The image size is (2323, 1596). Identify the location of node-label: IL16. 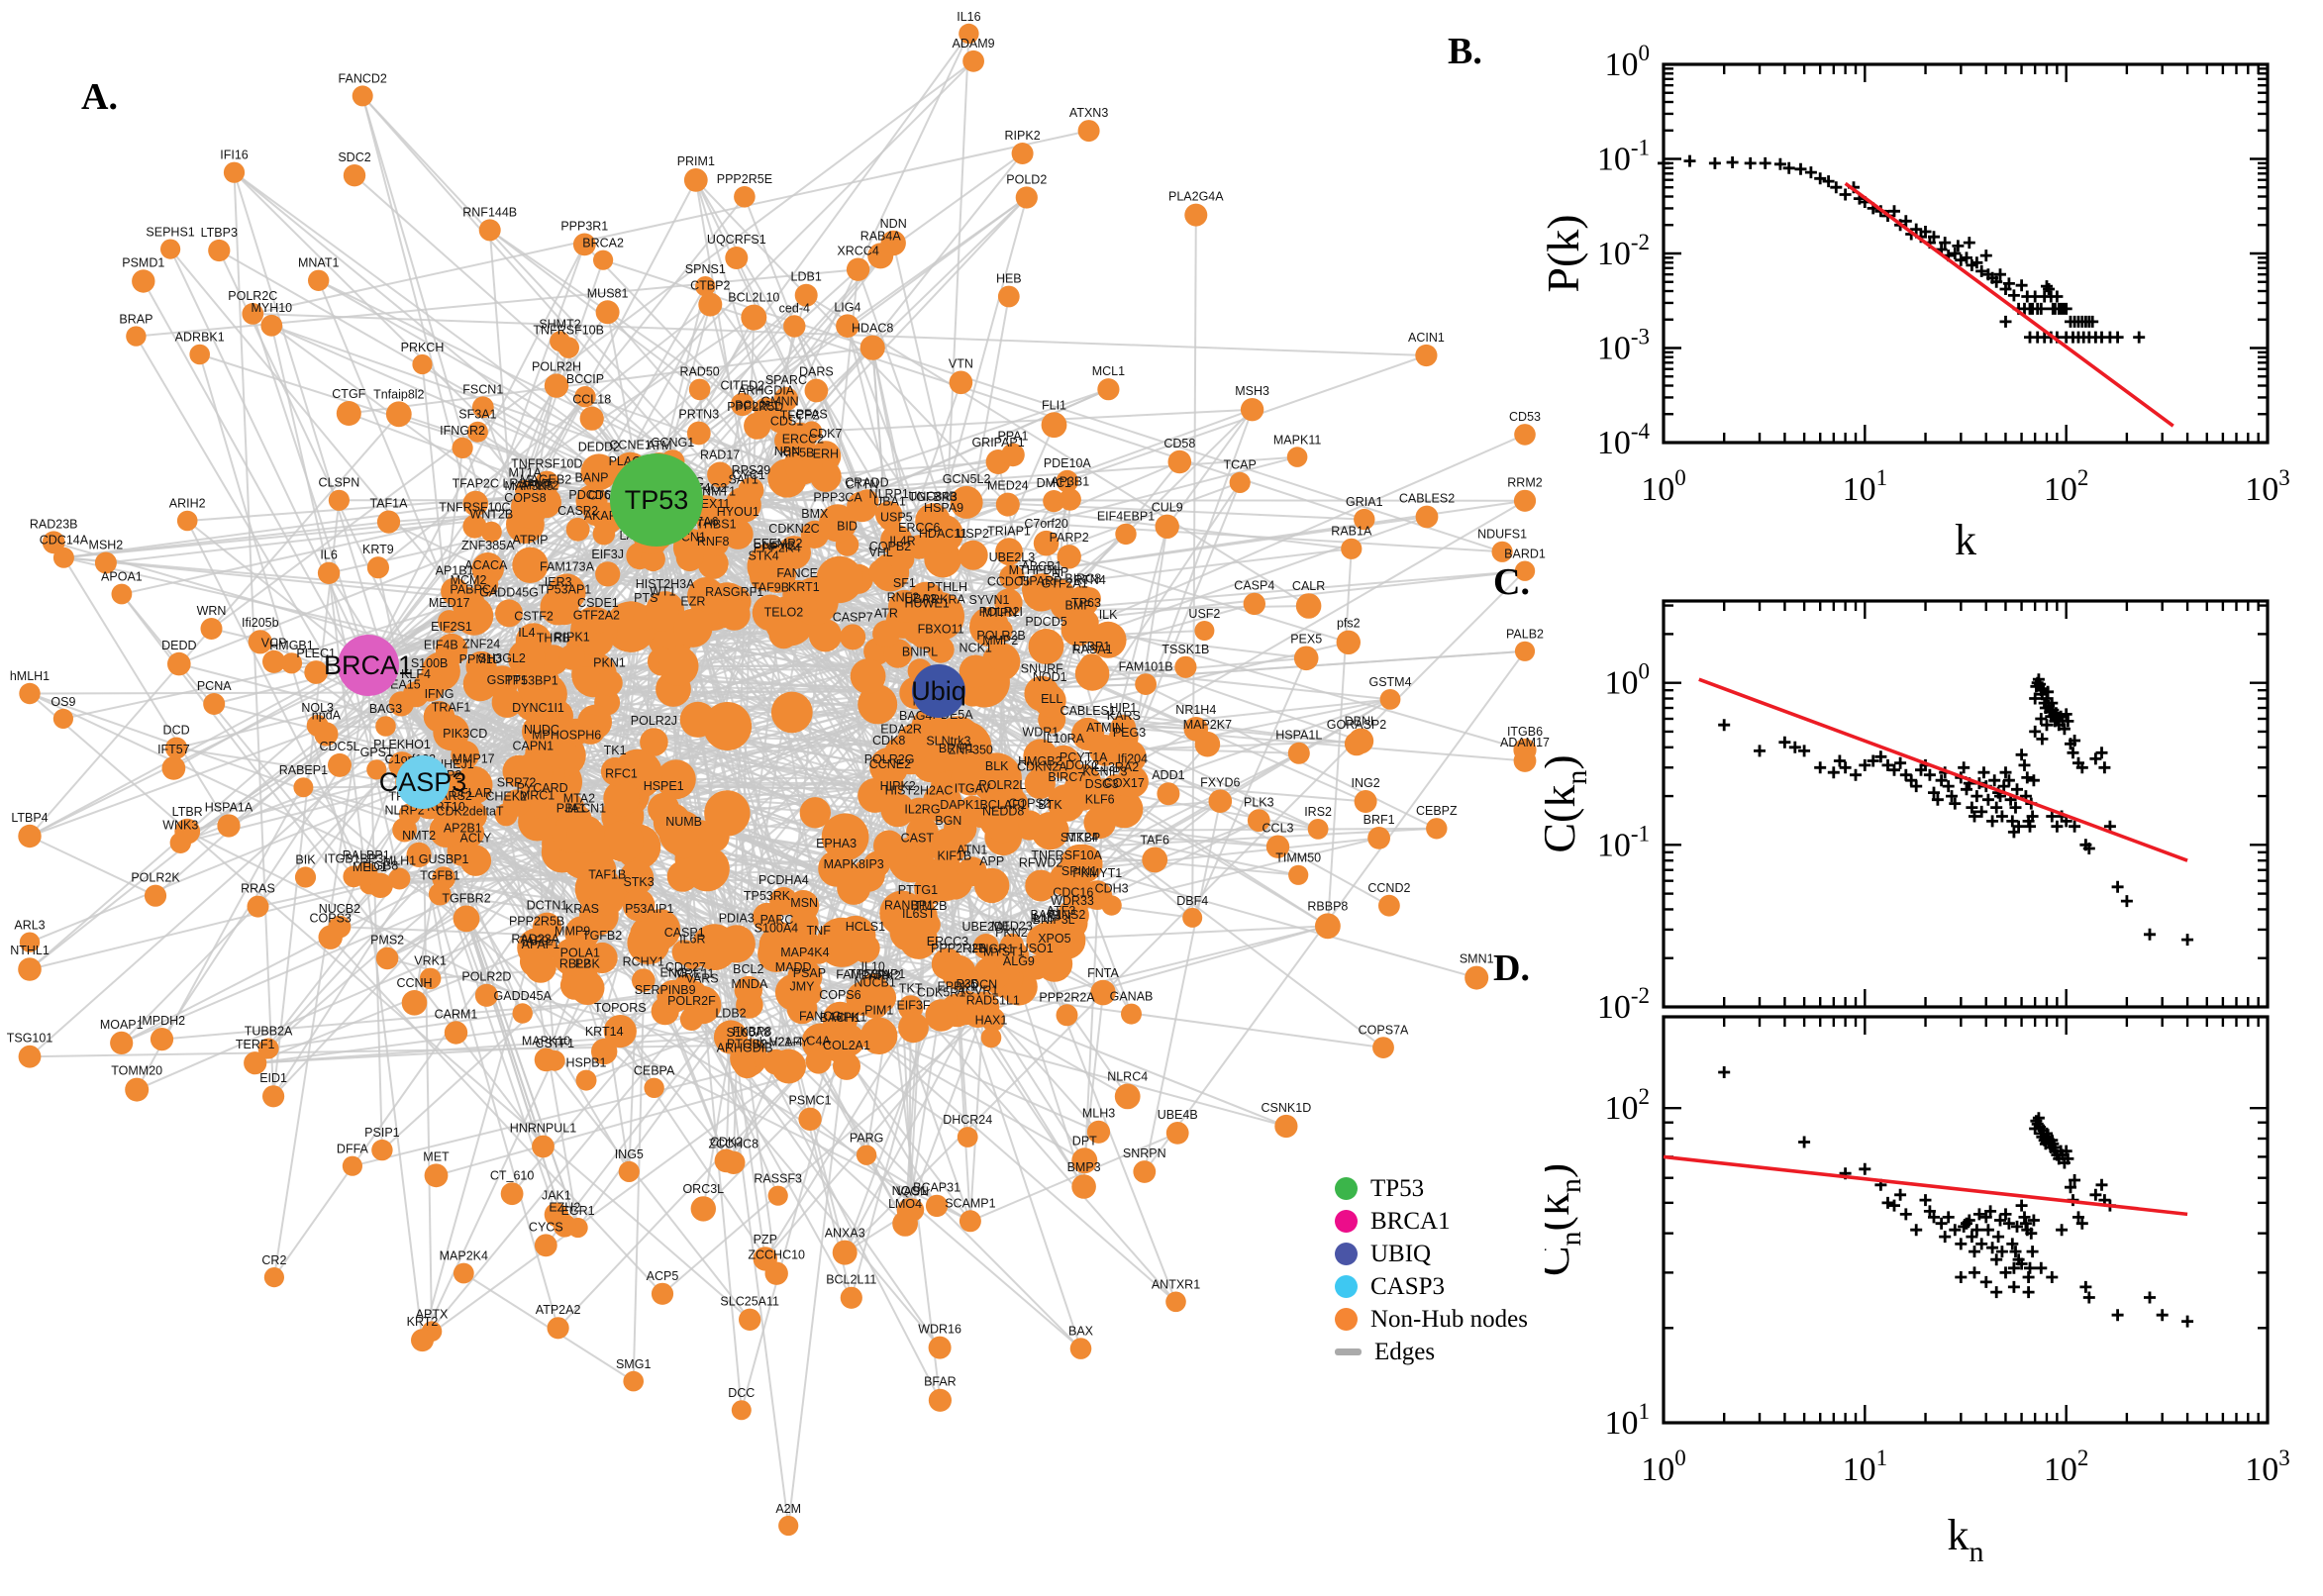
(969, 17).